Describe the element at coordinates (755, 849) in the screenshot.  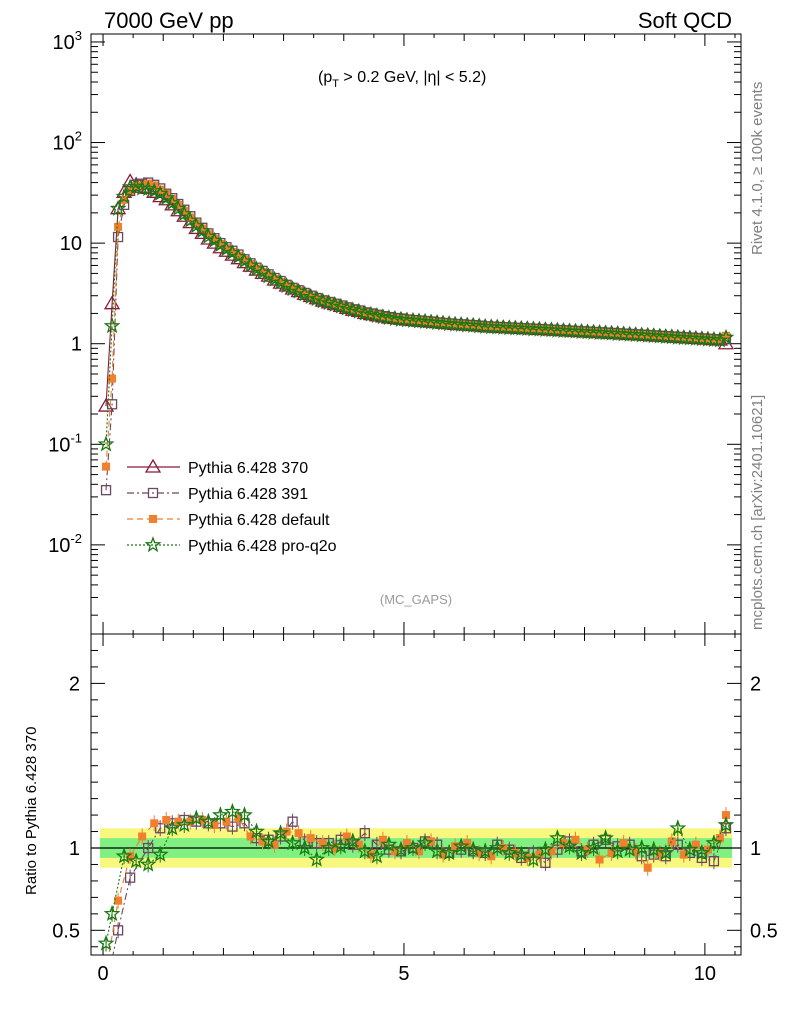
I see `ratio-y-tick-label-right: 1` at that location.